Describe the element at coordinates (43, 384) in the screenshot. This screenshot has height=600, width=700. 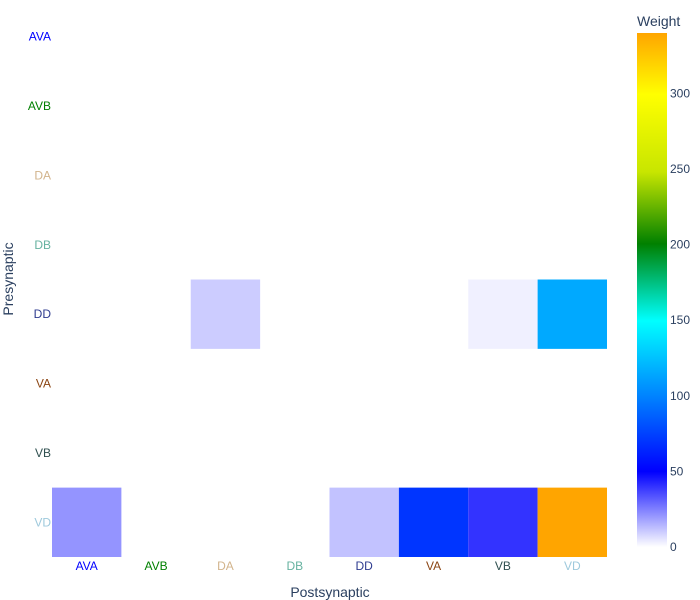
I see `y-tick-label: VA` at that location.